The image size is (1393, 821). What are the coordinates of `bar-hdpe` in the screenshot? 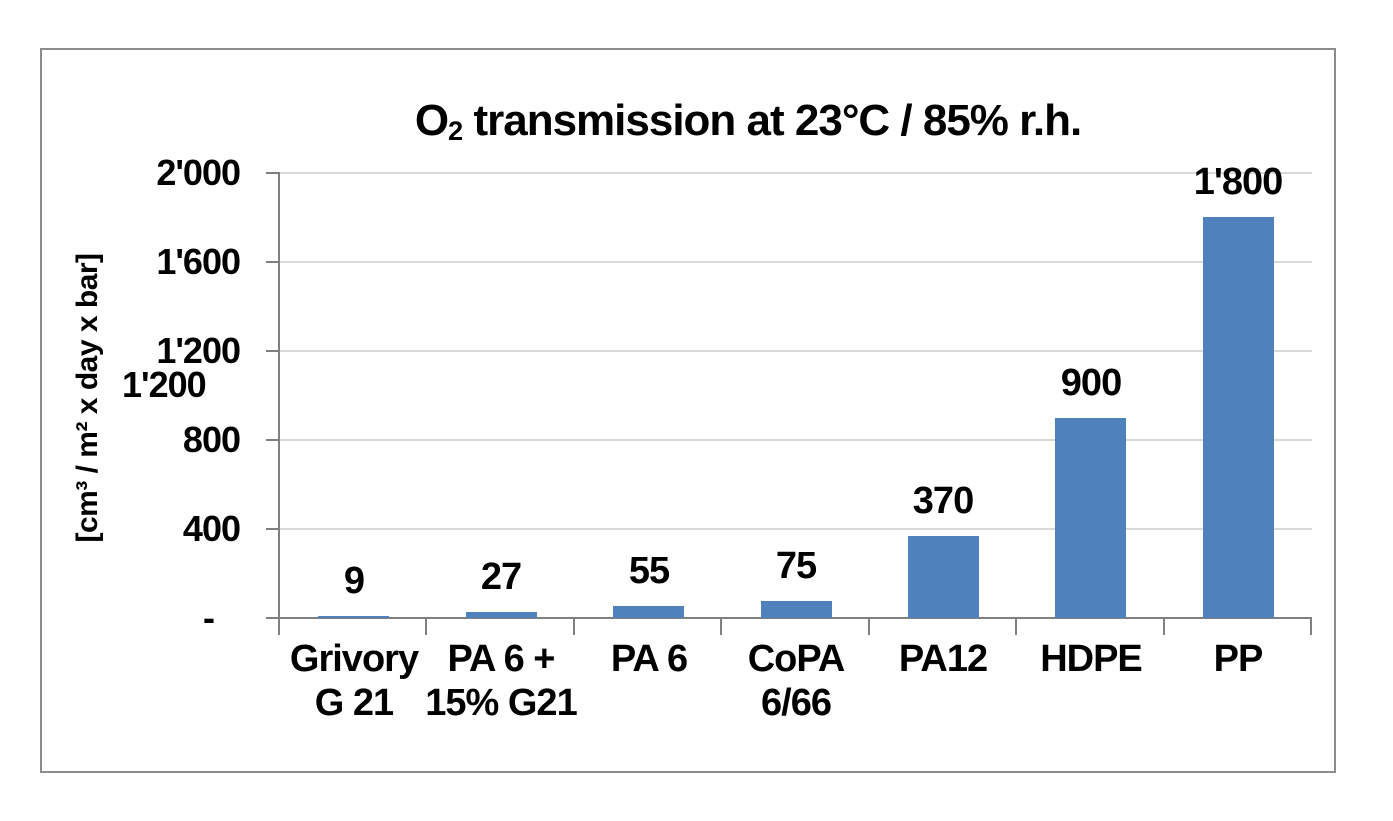 It's located at (1090, 518).